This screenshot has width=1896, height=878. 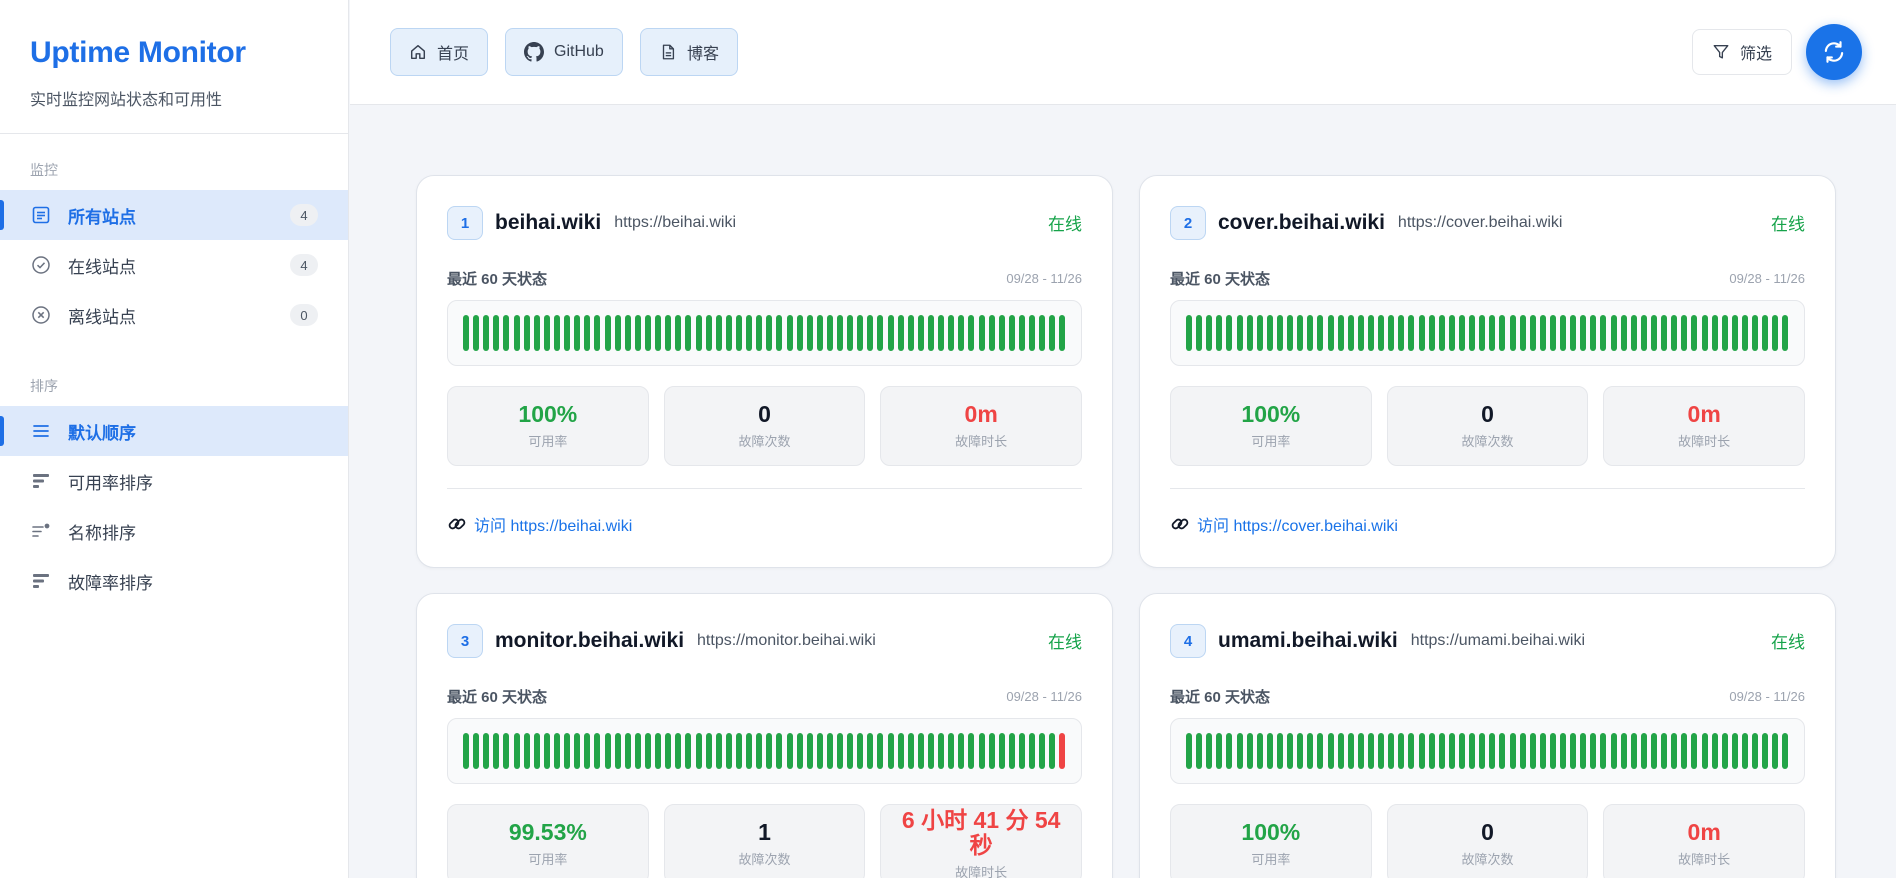 What do you see at coordinates (1062, 751) in the screenshot?
I see `day-bar-down` at bounding box center [1062, 751].